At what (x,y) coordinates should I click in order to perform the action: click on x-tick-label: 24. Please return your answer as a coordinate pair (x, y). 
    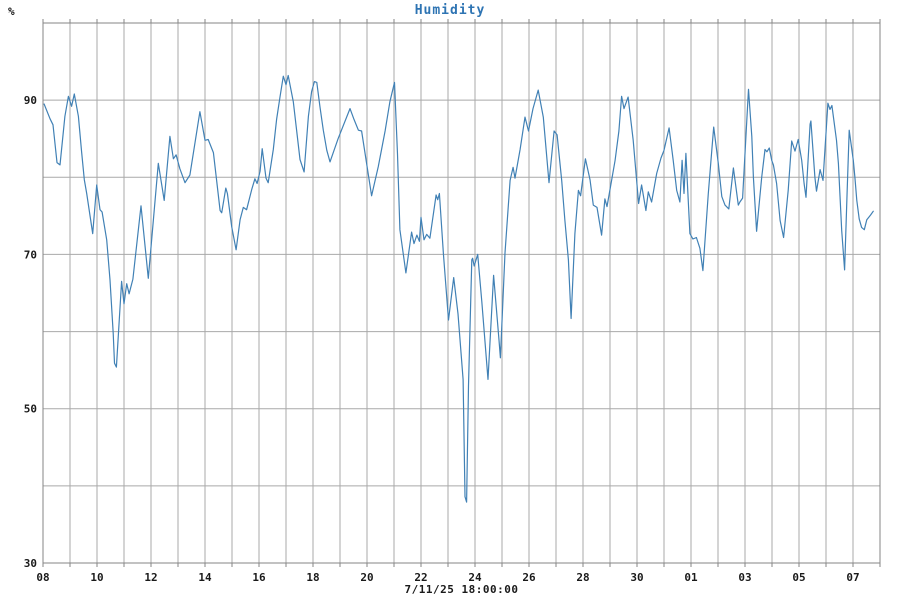
    Looking at the image, I should click on (475, 577).